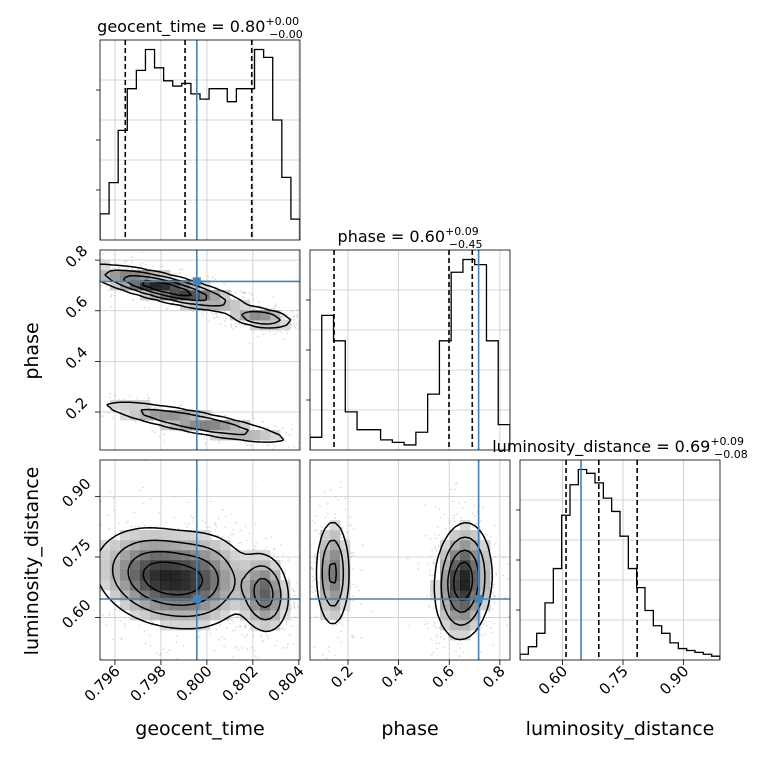  What do you see at coordinates (76, 493) in the screenshot?
I see `y-tick-label-luminosity_distance: 0.90` at bounding box center [76, 493].